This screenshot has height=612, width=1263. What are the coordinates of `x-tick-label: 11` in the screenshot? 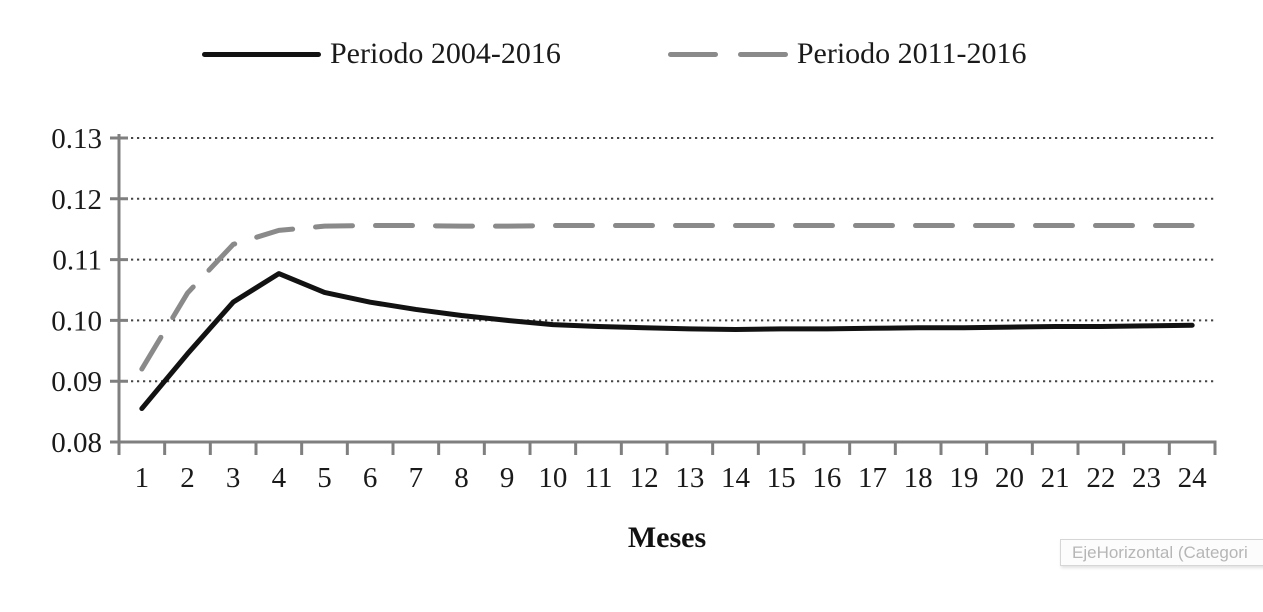 It's located at (599, 478).